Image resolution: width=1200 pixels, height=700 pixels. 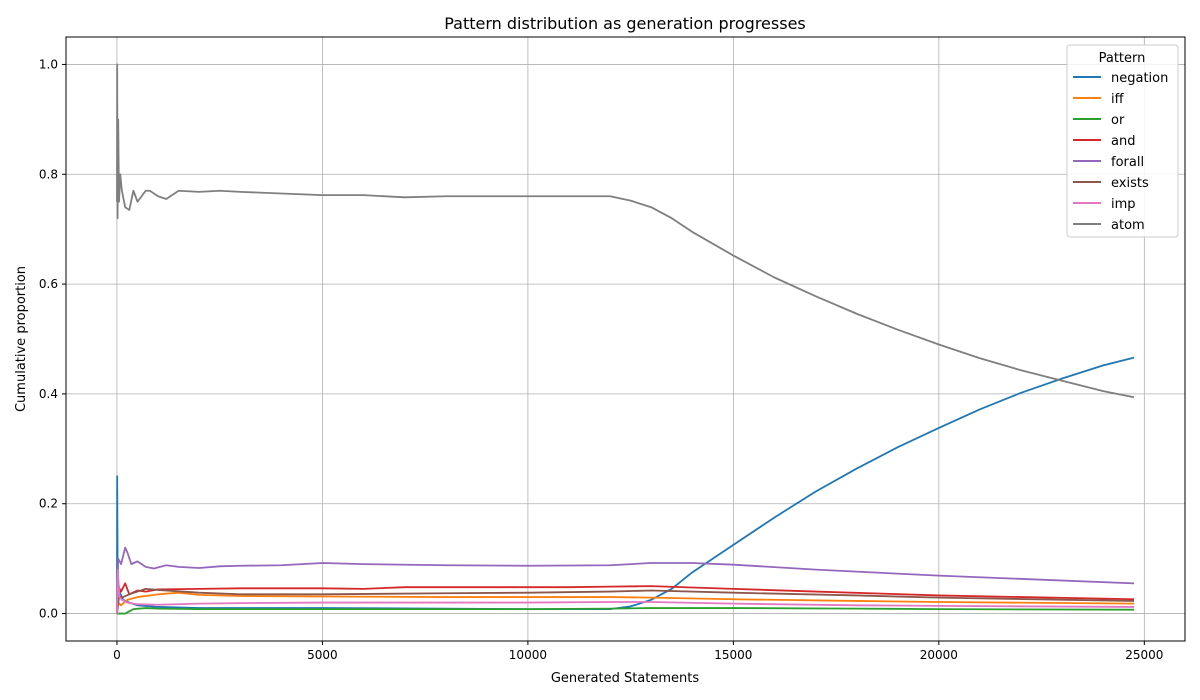 I want to click on legend-label-forall: forall, so click(x=1127, y=162).